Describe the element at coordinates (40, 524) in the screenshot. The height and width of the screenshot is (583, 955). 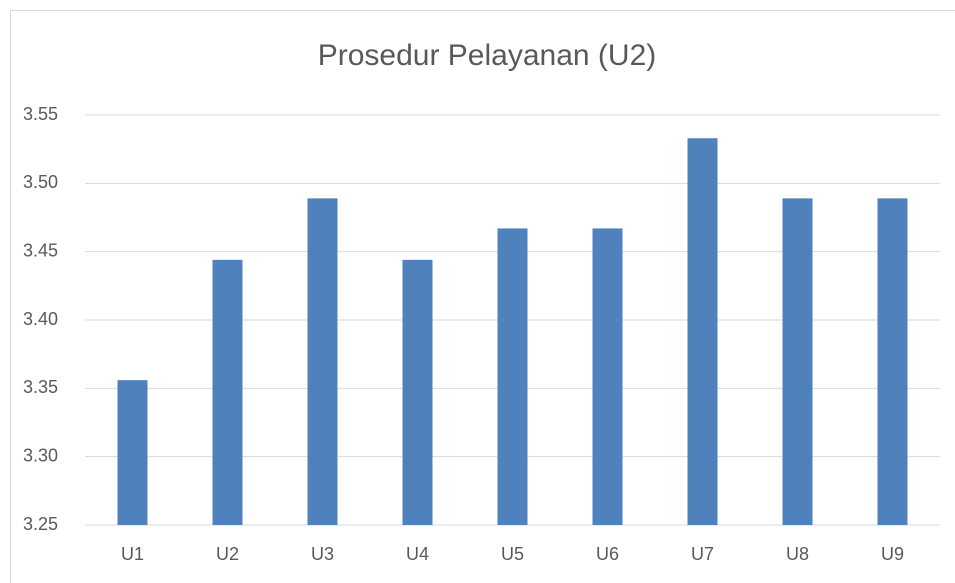
I see `y-tick-label: 3.25` at that location.